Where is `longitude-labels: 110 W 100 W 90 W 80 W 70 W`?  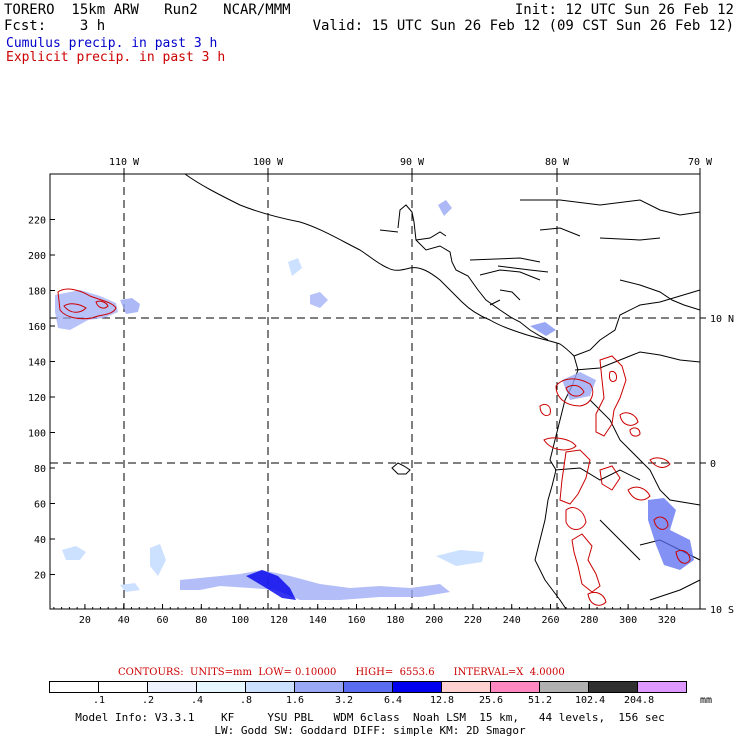 longitude-labels: 110 W 100 W 90 W 80 W 70 W is located at coordinates (411, 165).